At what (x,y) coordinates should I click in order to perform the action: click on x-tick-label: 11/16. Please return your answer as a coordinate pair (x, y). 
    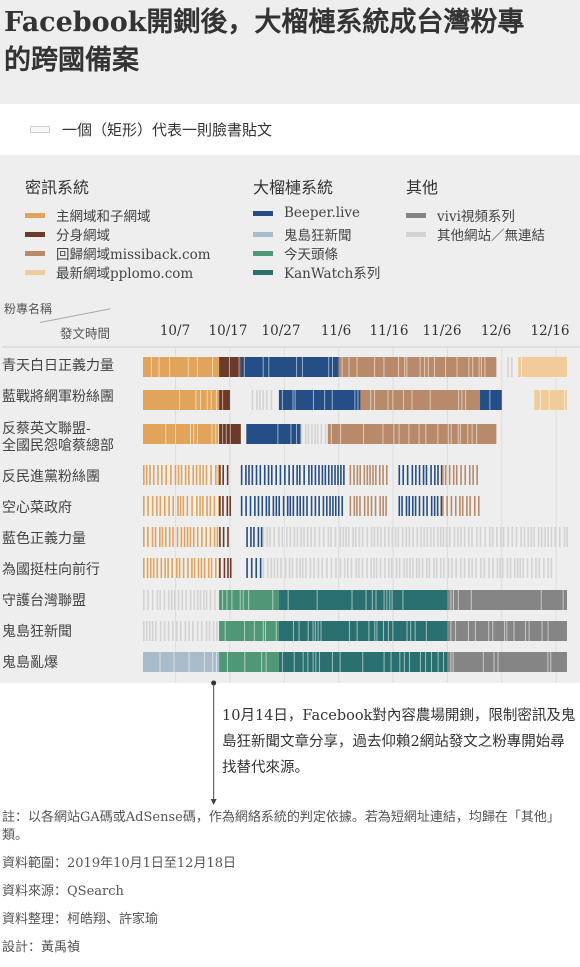
    Looking at the image, I should click on (389, 331).